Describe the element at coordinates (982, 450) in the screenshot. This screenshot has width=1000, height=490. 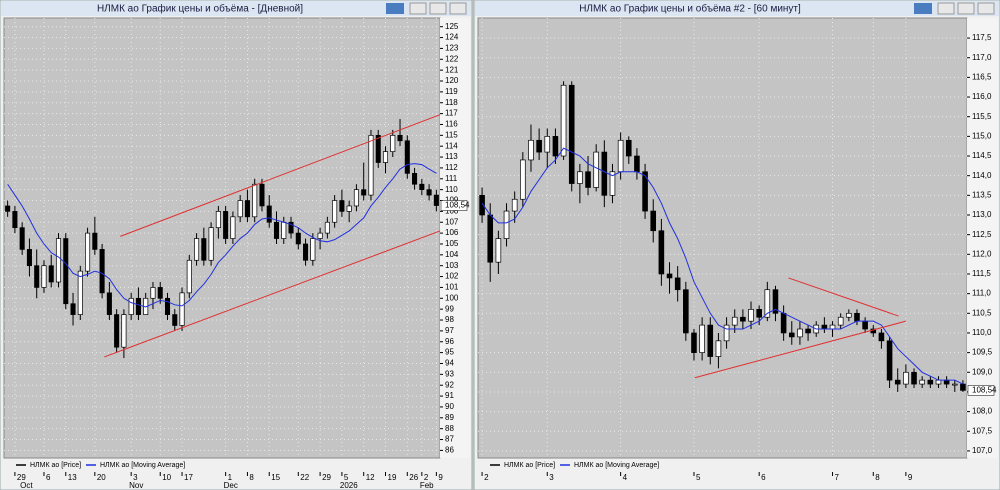
I see `y-tick-label: 107,0` at that location.